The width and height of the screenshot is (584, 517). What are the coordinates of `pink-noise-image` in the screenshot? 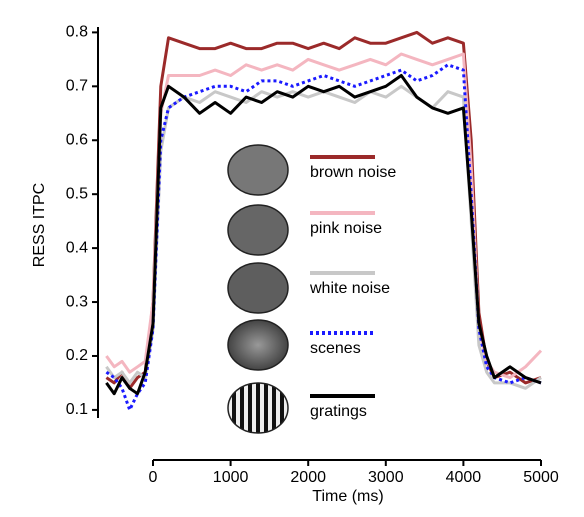 It's located at (258, 230).